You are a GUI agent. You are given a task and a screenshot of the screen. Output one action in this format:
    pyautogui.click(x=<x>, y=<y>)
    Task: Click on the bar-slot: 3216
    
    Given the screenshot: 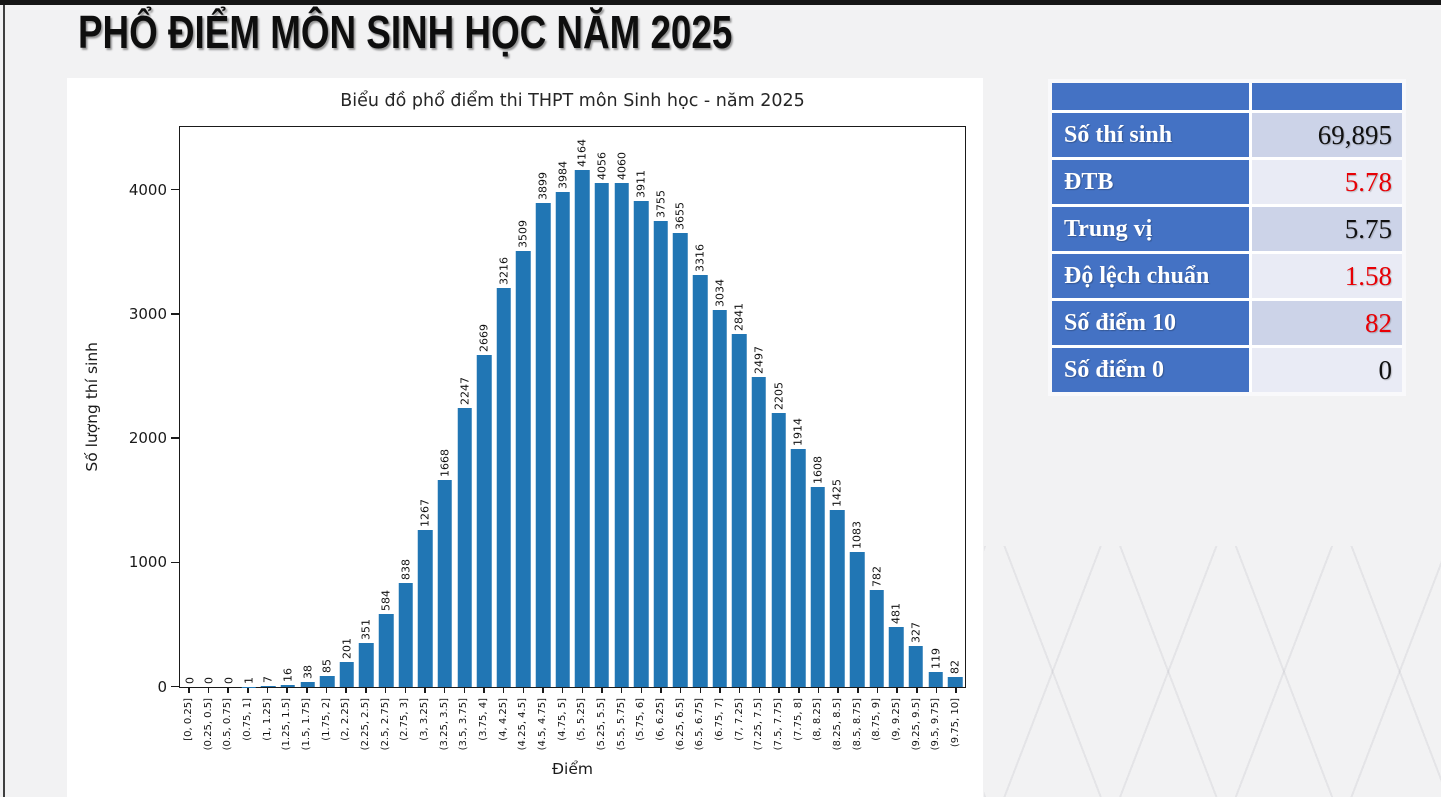 What is the action you would take?
    pyautogui.click(x=504, y=407)
    